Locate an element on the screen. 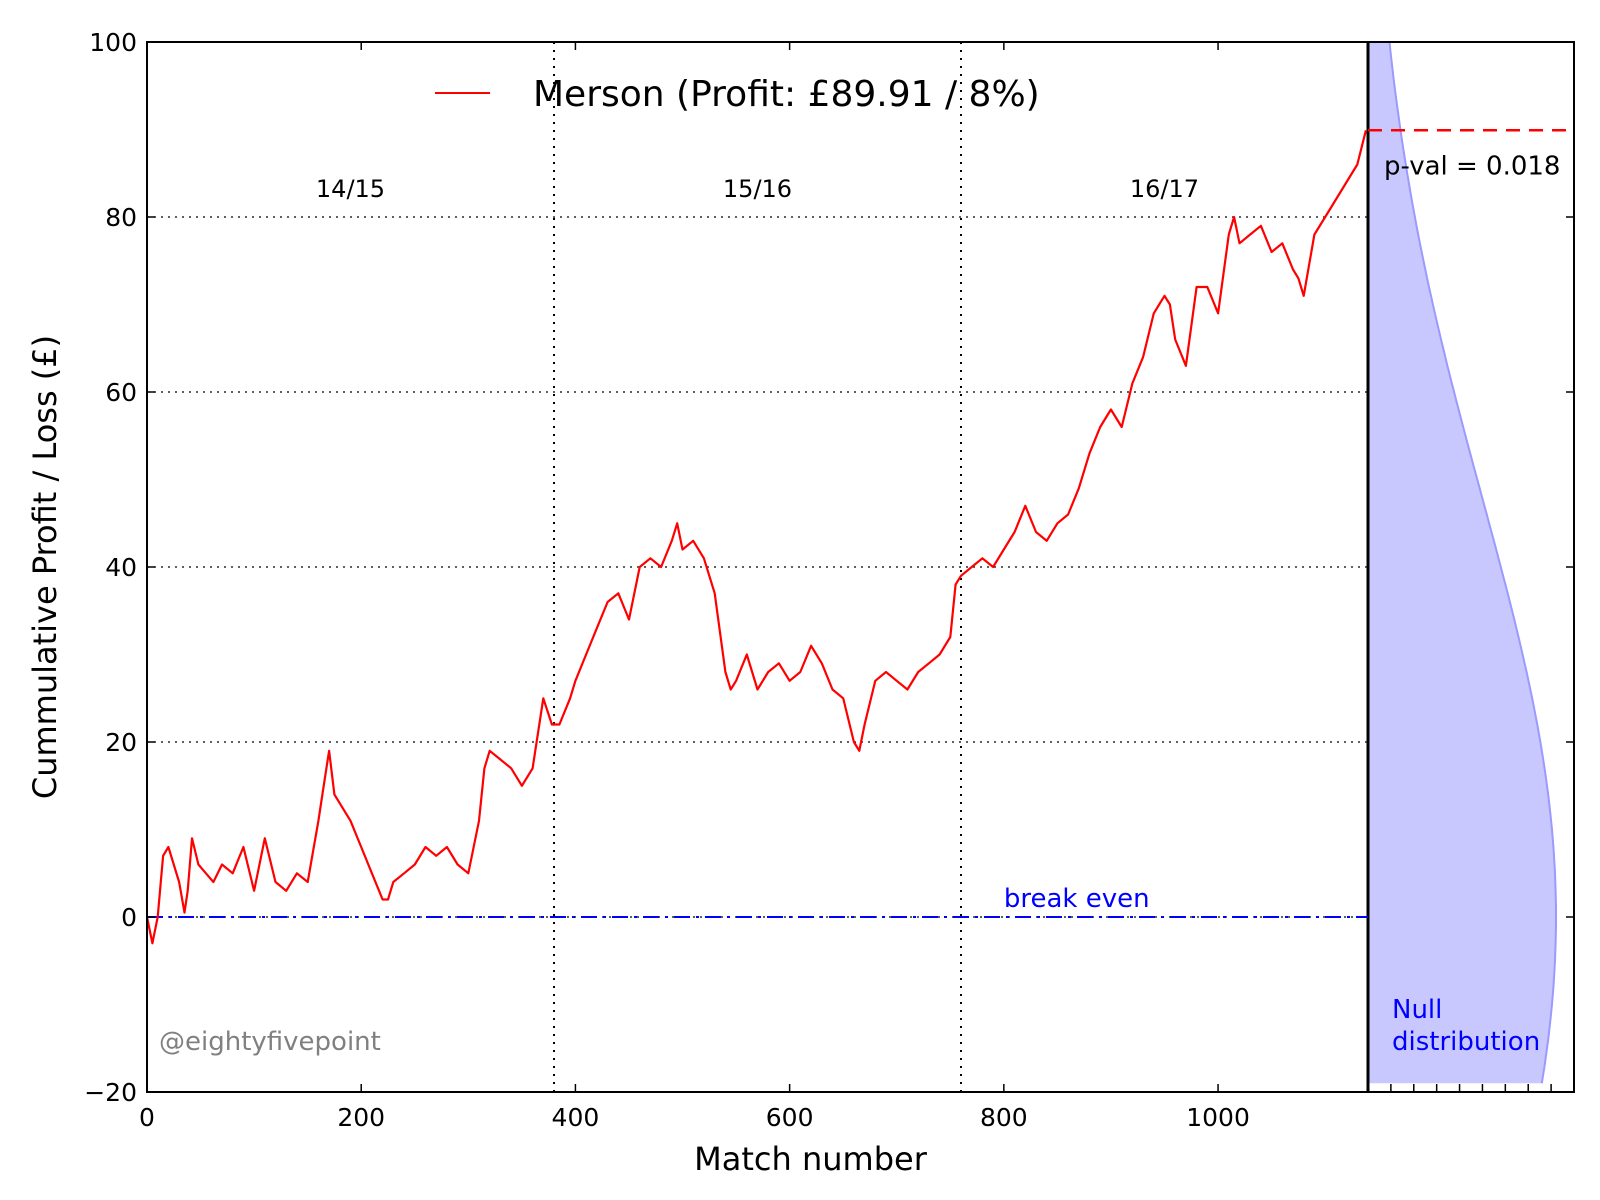 This screenshot has height=1200, width=1600. y-axis-label: Cummulative Profit / Loss (£) is located at coordinates (45, 567).